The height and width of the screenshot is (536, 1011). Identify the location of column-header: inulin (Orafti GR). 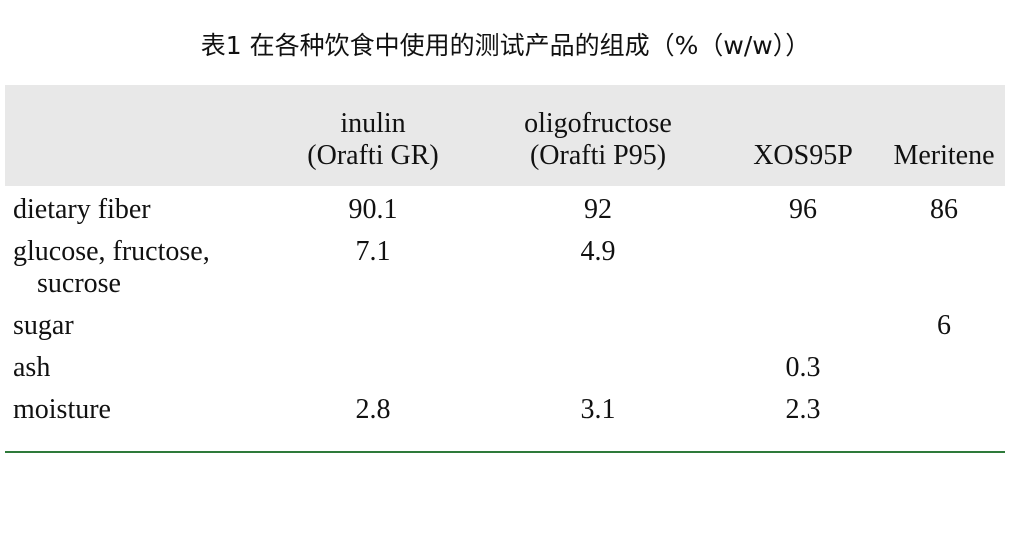
(373, 135).